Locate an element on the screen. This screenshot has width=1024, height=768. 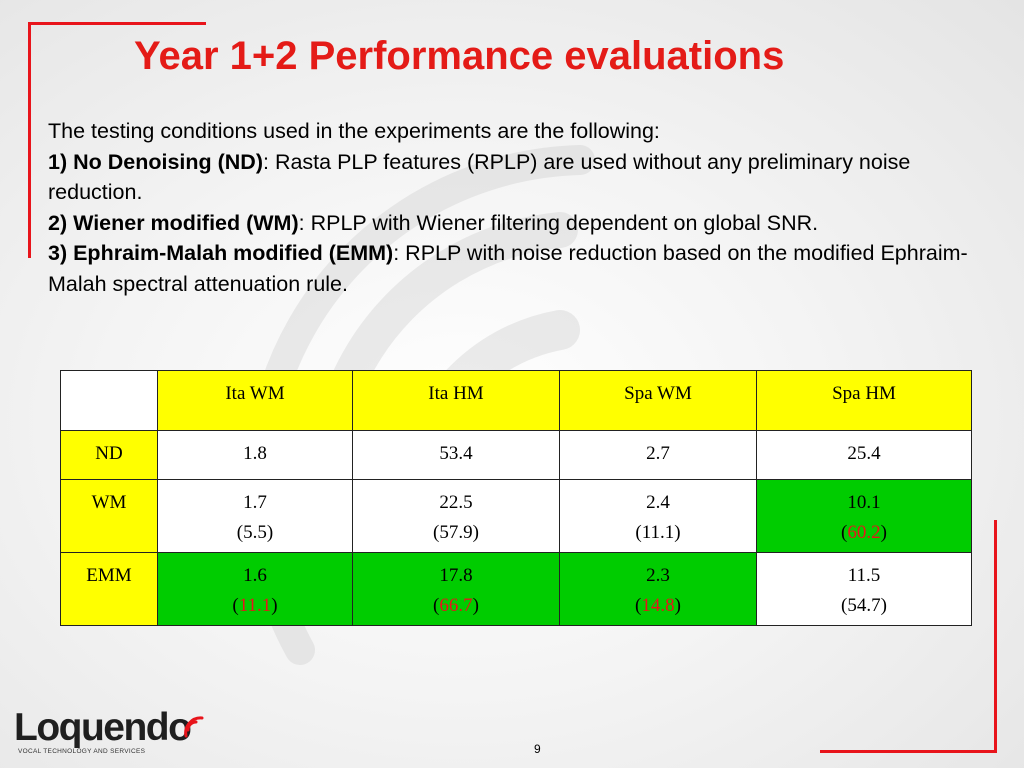
row-label-emm: EMM is located at coordinates (109, 589).